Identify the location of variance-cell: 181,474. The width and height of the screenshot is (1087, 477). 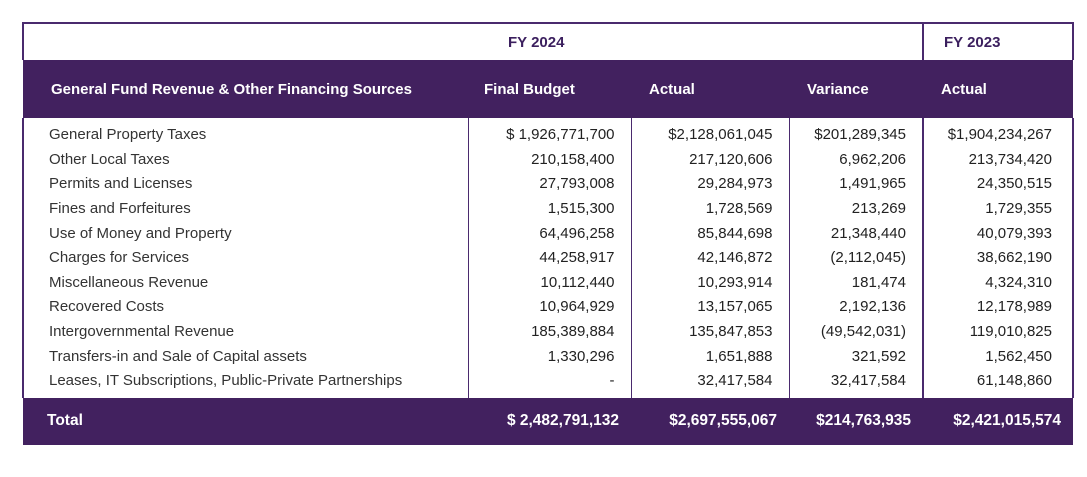
(855, 283).